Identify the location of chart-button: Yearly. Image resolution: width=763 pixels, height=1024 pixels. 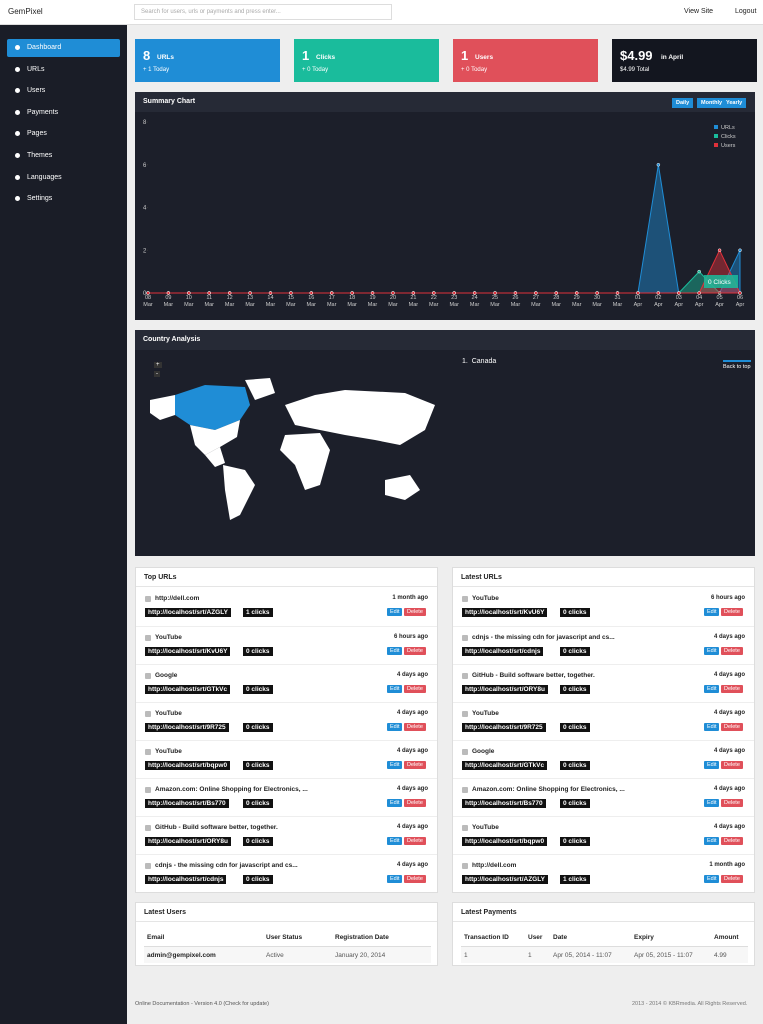
(734, 103).